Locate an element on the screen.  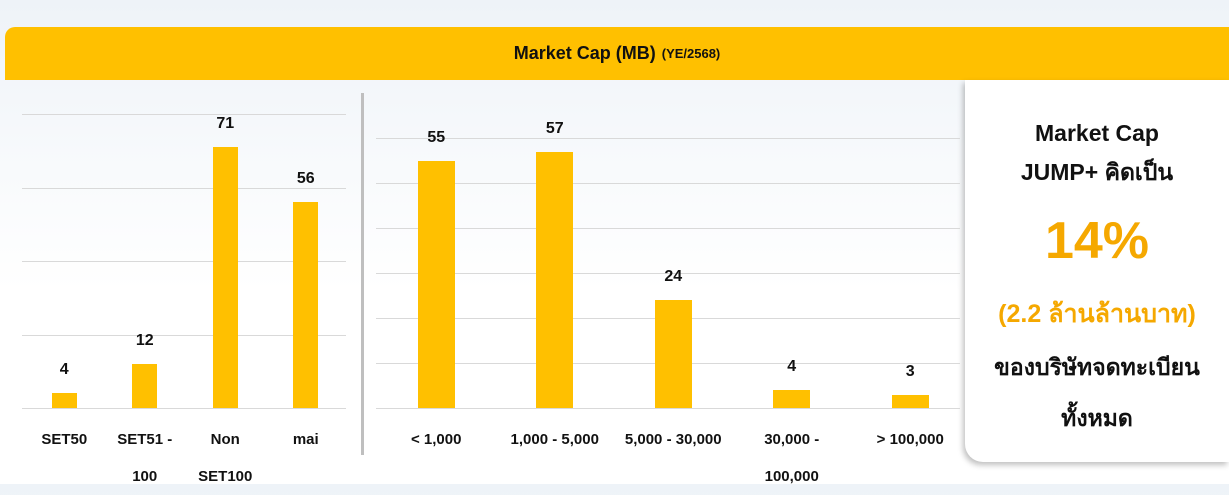
x-tick-label: < 1,000 is located at coordinates (436, 439).